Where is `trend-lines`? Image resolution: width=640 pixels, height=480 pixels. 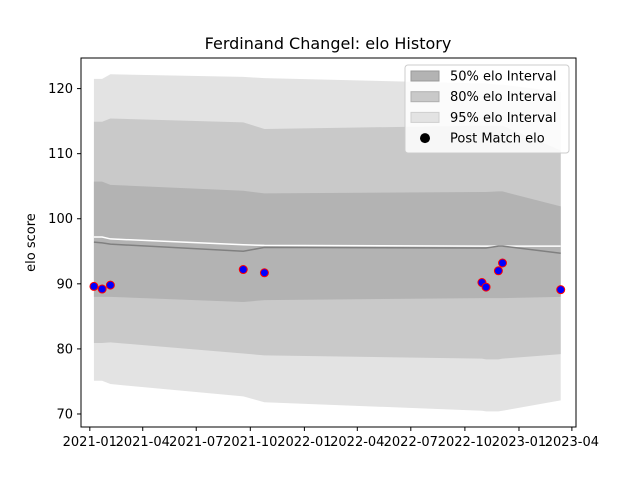 trend-lines is located at coordinates (327, 245).